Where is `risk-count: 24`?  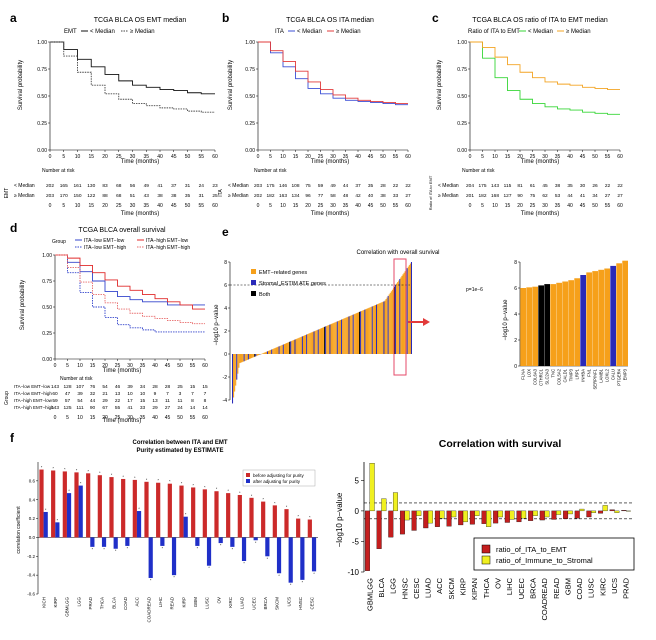
risk-count: 24 is located at coordinates (202, 186).